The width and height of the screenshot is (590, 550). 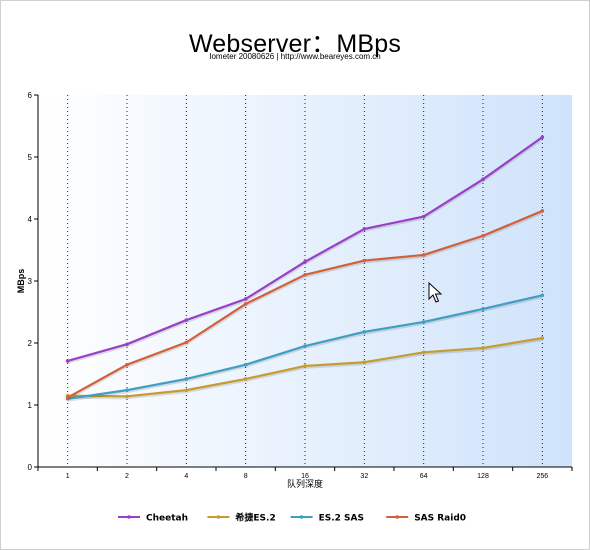 What do you see at coordinates (30, 281) in the screenshot?
I see `y-tick-label: 3` at bounding box center [30, 281].